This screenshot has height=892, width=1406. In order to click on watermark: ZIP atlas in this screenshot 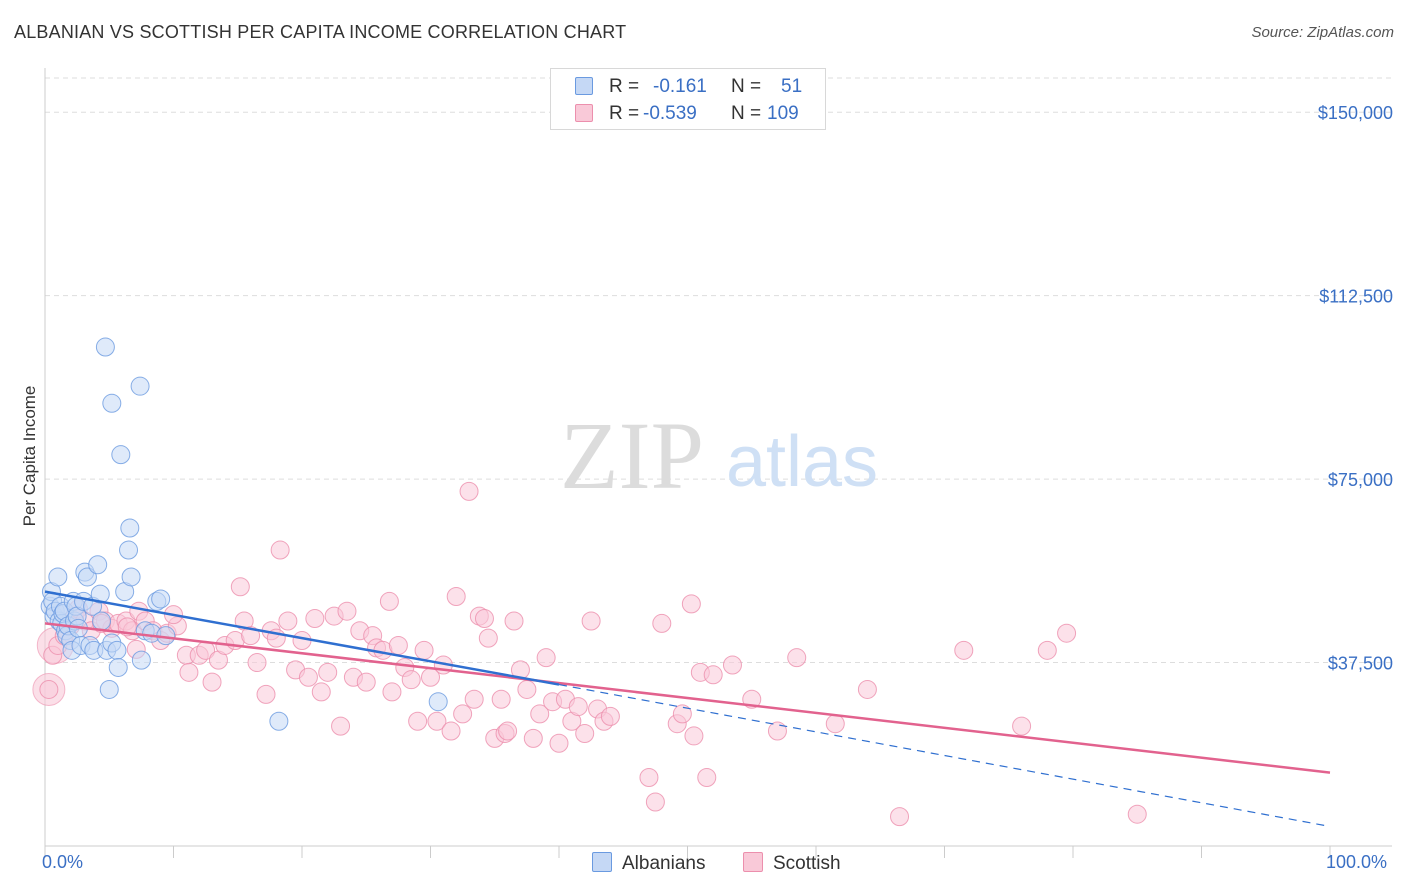, I will do `click(719, 455)`.